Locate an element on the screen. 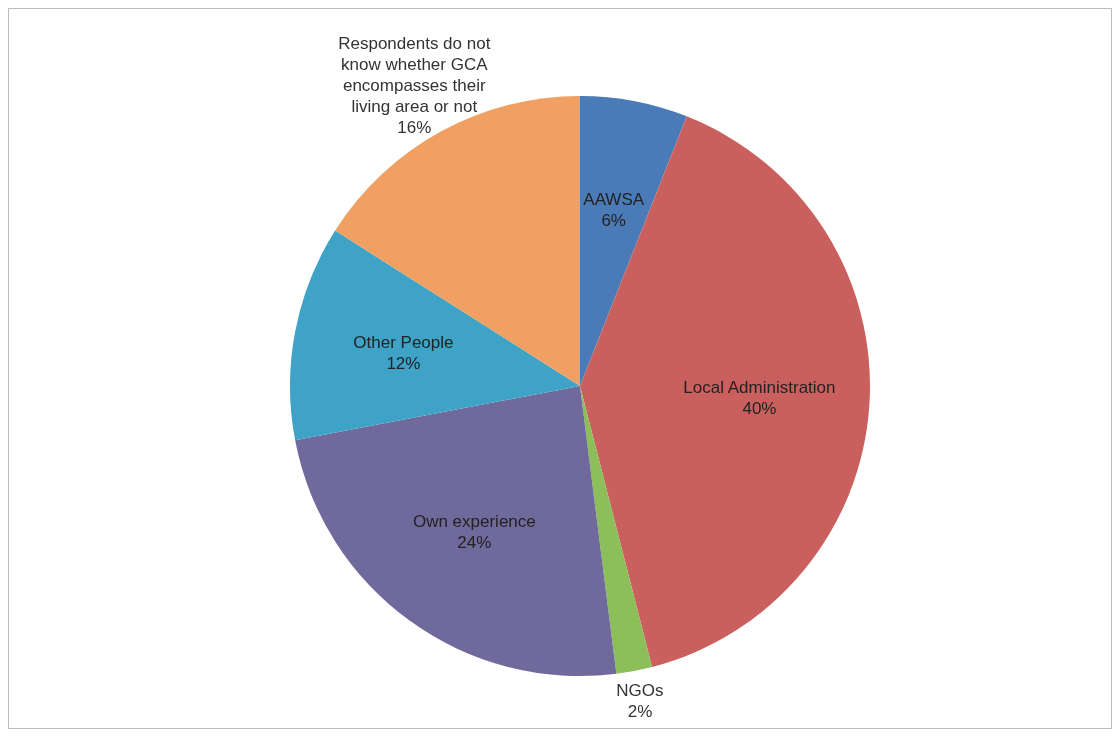  data-label: 24% is located at coordinates (474, 542).